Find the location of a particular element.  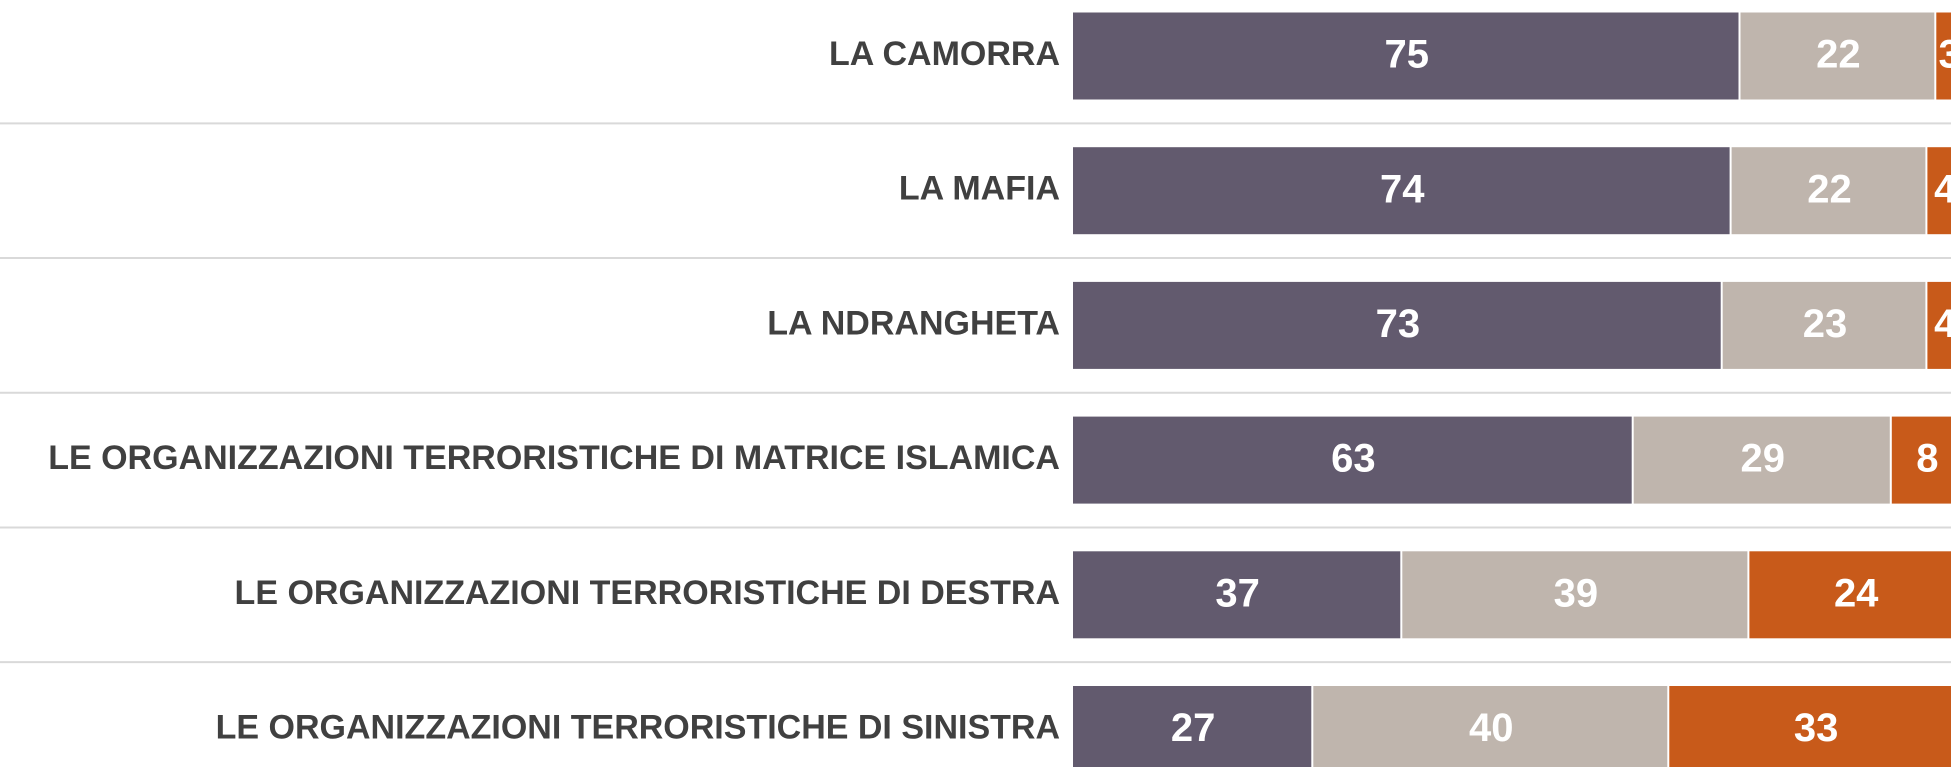

value-label: 8 is located at coordinates (1927, 459).